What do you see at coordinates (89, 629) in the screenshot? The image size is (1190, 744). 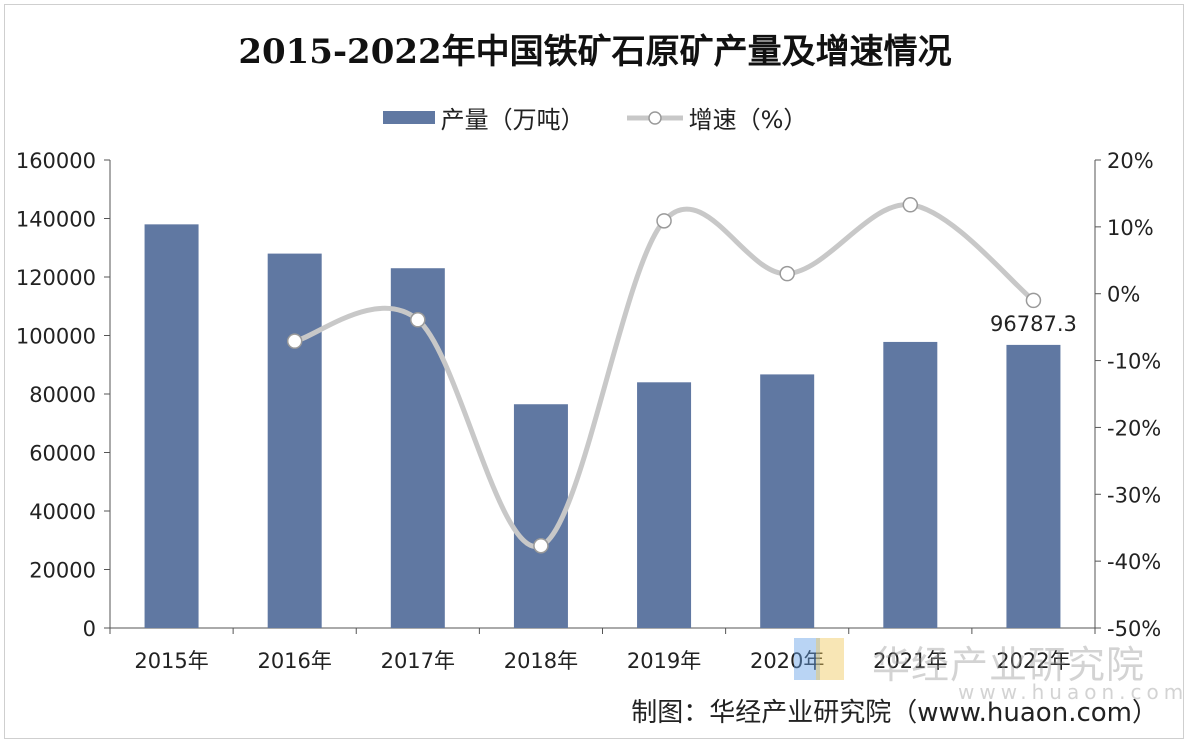 I see `left-axis-tick-label: 0` at bounding box center [89, 629].